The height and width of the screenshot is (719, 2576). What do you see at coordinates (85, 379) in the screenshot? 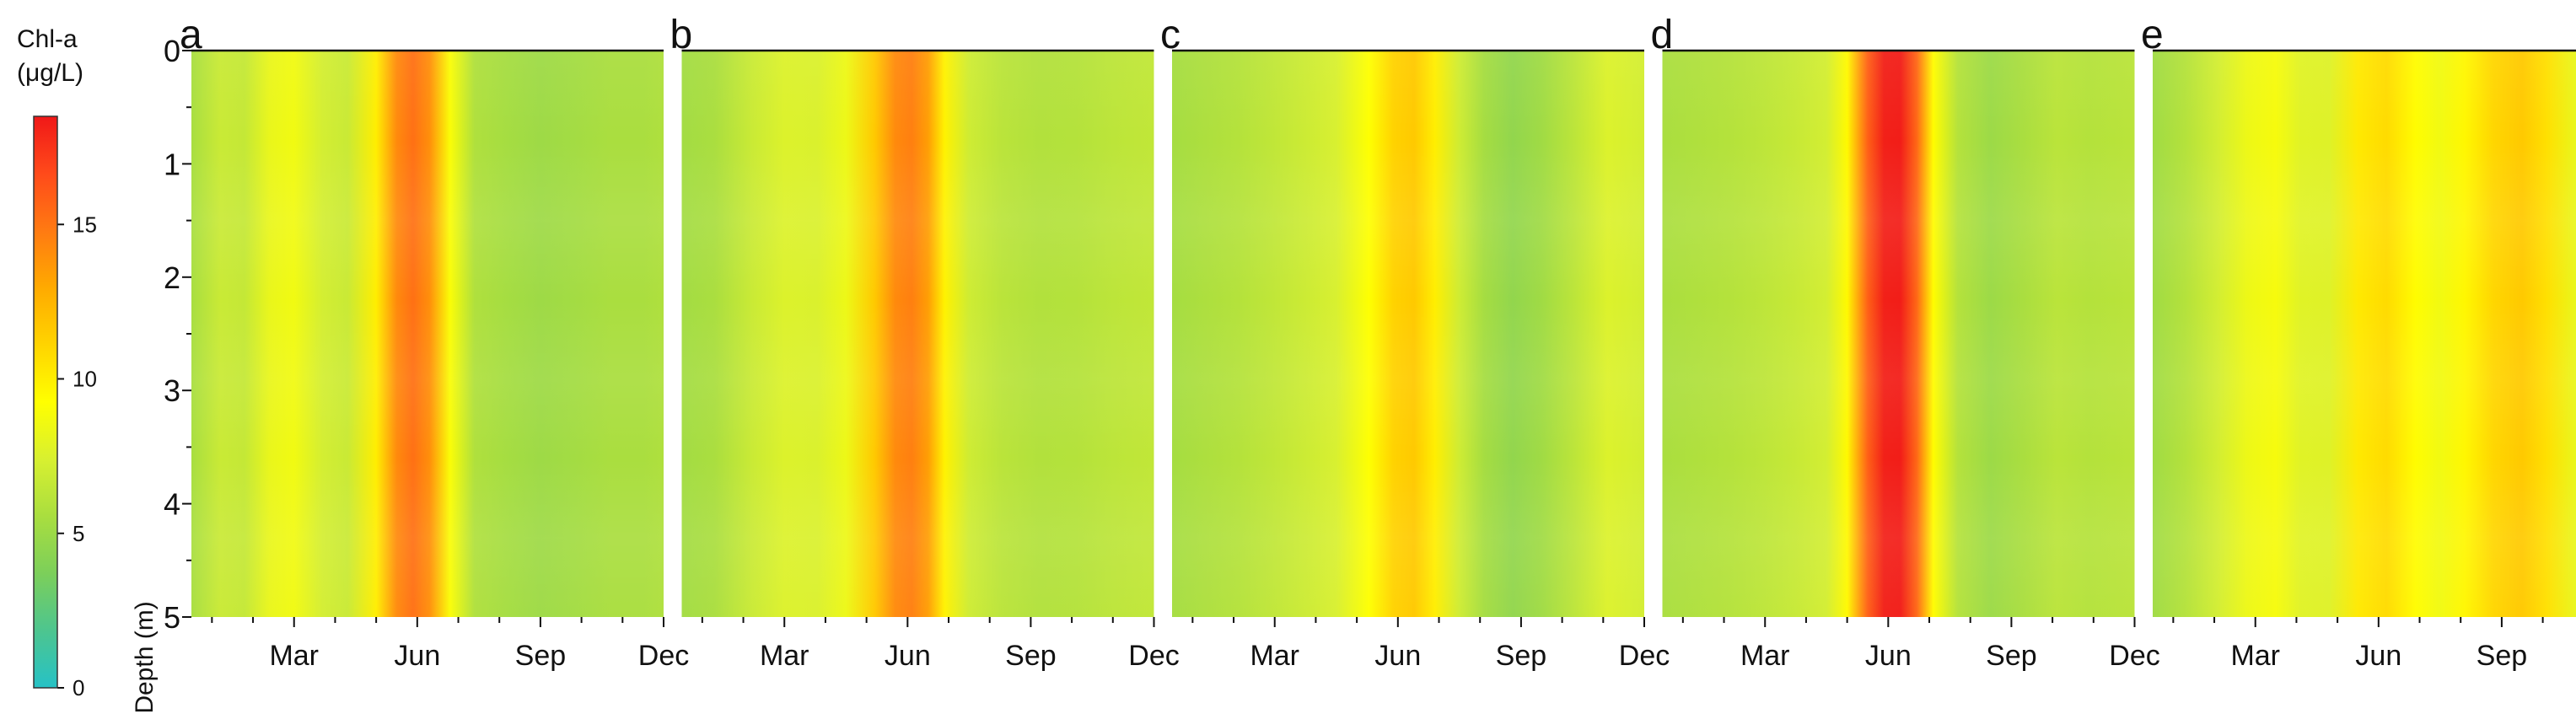
I see `colorbar-tick-label: 10` at bounding box center [85, 379].